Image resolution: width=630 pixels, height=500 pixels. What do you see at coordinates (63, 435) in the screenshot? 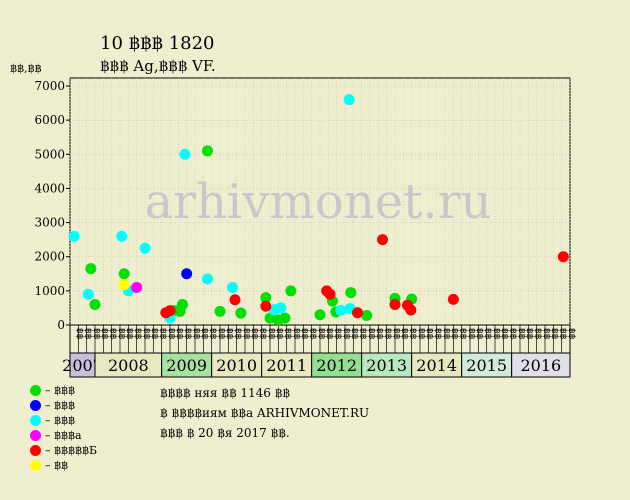
I see `legend-label: – ฿฿฿а` at bounding box center [63, 435].